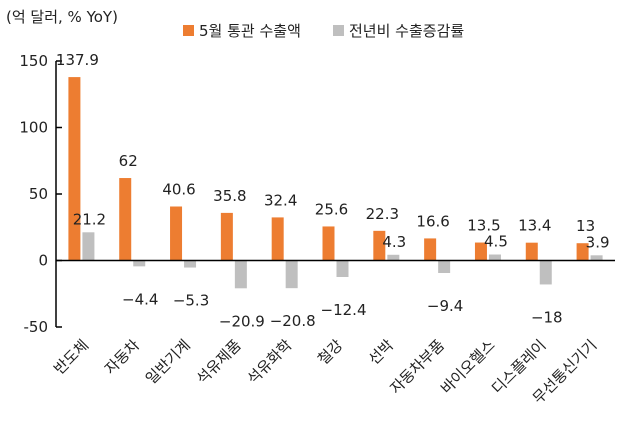  I want to click on x-tick-label-2: 자동차, so click(122, 357).